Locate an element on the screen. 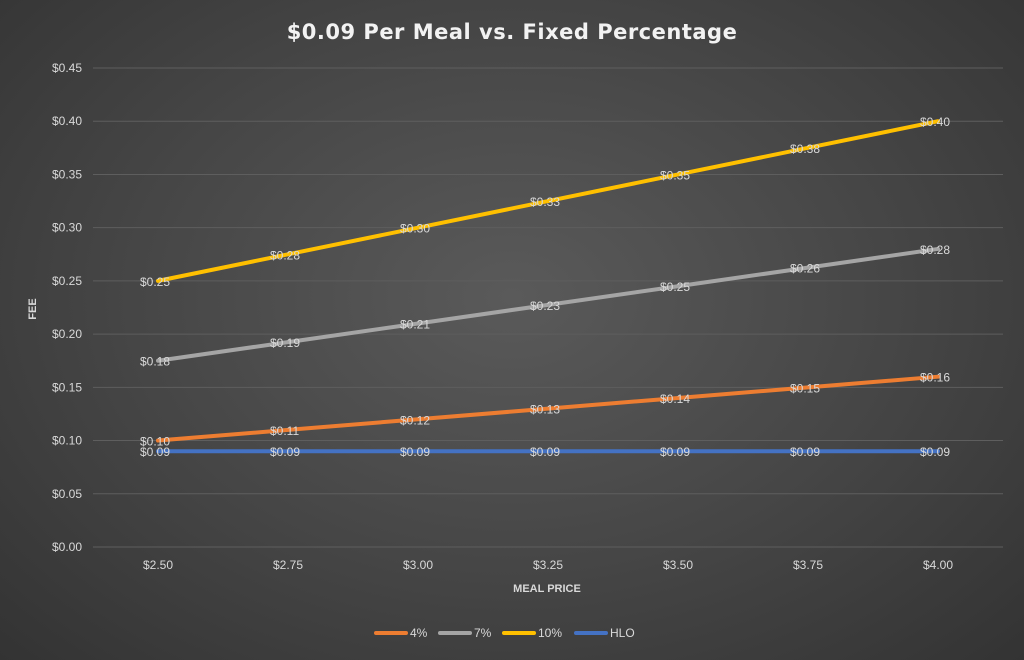  y-tick-label: $0.05 is located at coordinates (67, 494).